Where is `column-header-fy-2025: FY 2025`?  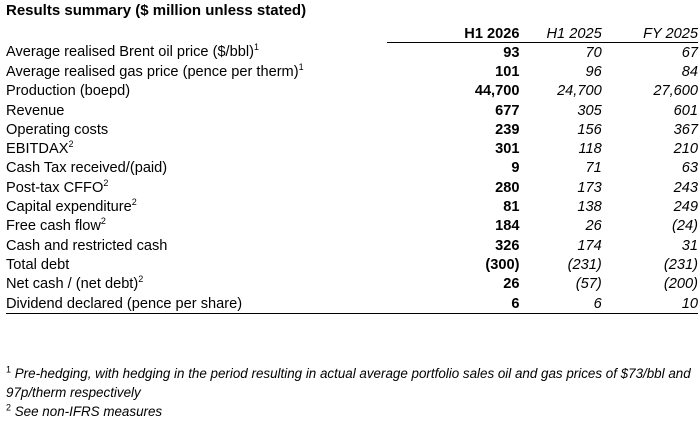
column-header-fy-2025: FY 2025 is located at coordinates (649, 32).